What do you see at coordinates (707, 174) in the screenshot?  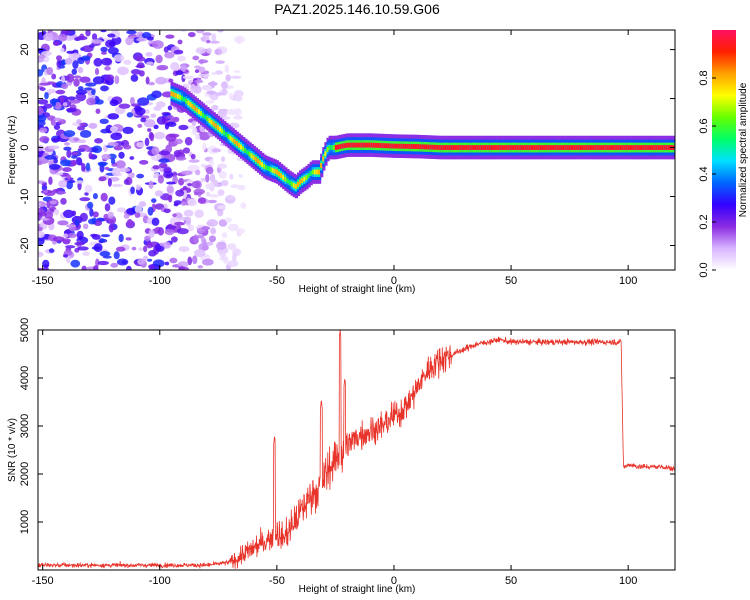 I see `colorbar-ticks: 0.0 0.2 0.4 0.6 0.8` at bounding box center [707, 174].